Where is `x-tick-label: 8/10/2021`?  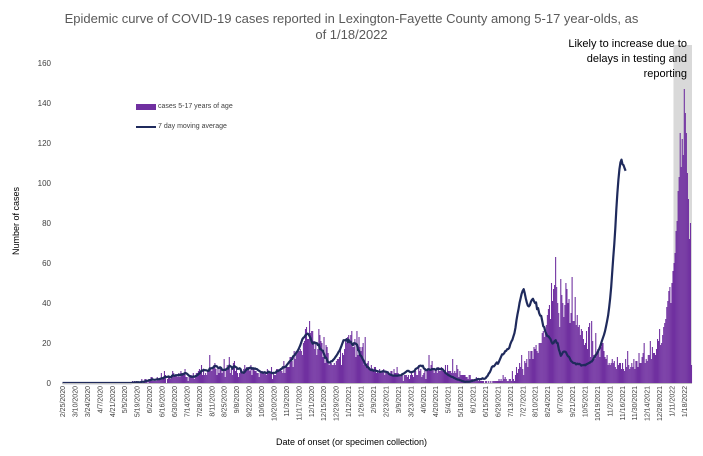 x-tick-label: 8/10/2021 is located at coordinates (536, 401).